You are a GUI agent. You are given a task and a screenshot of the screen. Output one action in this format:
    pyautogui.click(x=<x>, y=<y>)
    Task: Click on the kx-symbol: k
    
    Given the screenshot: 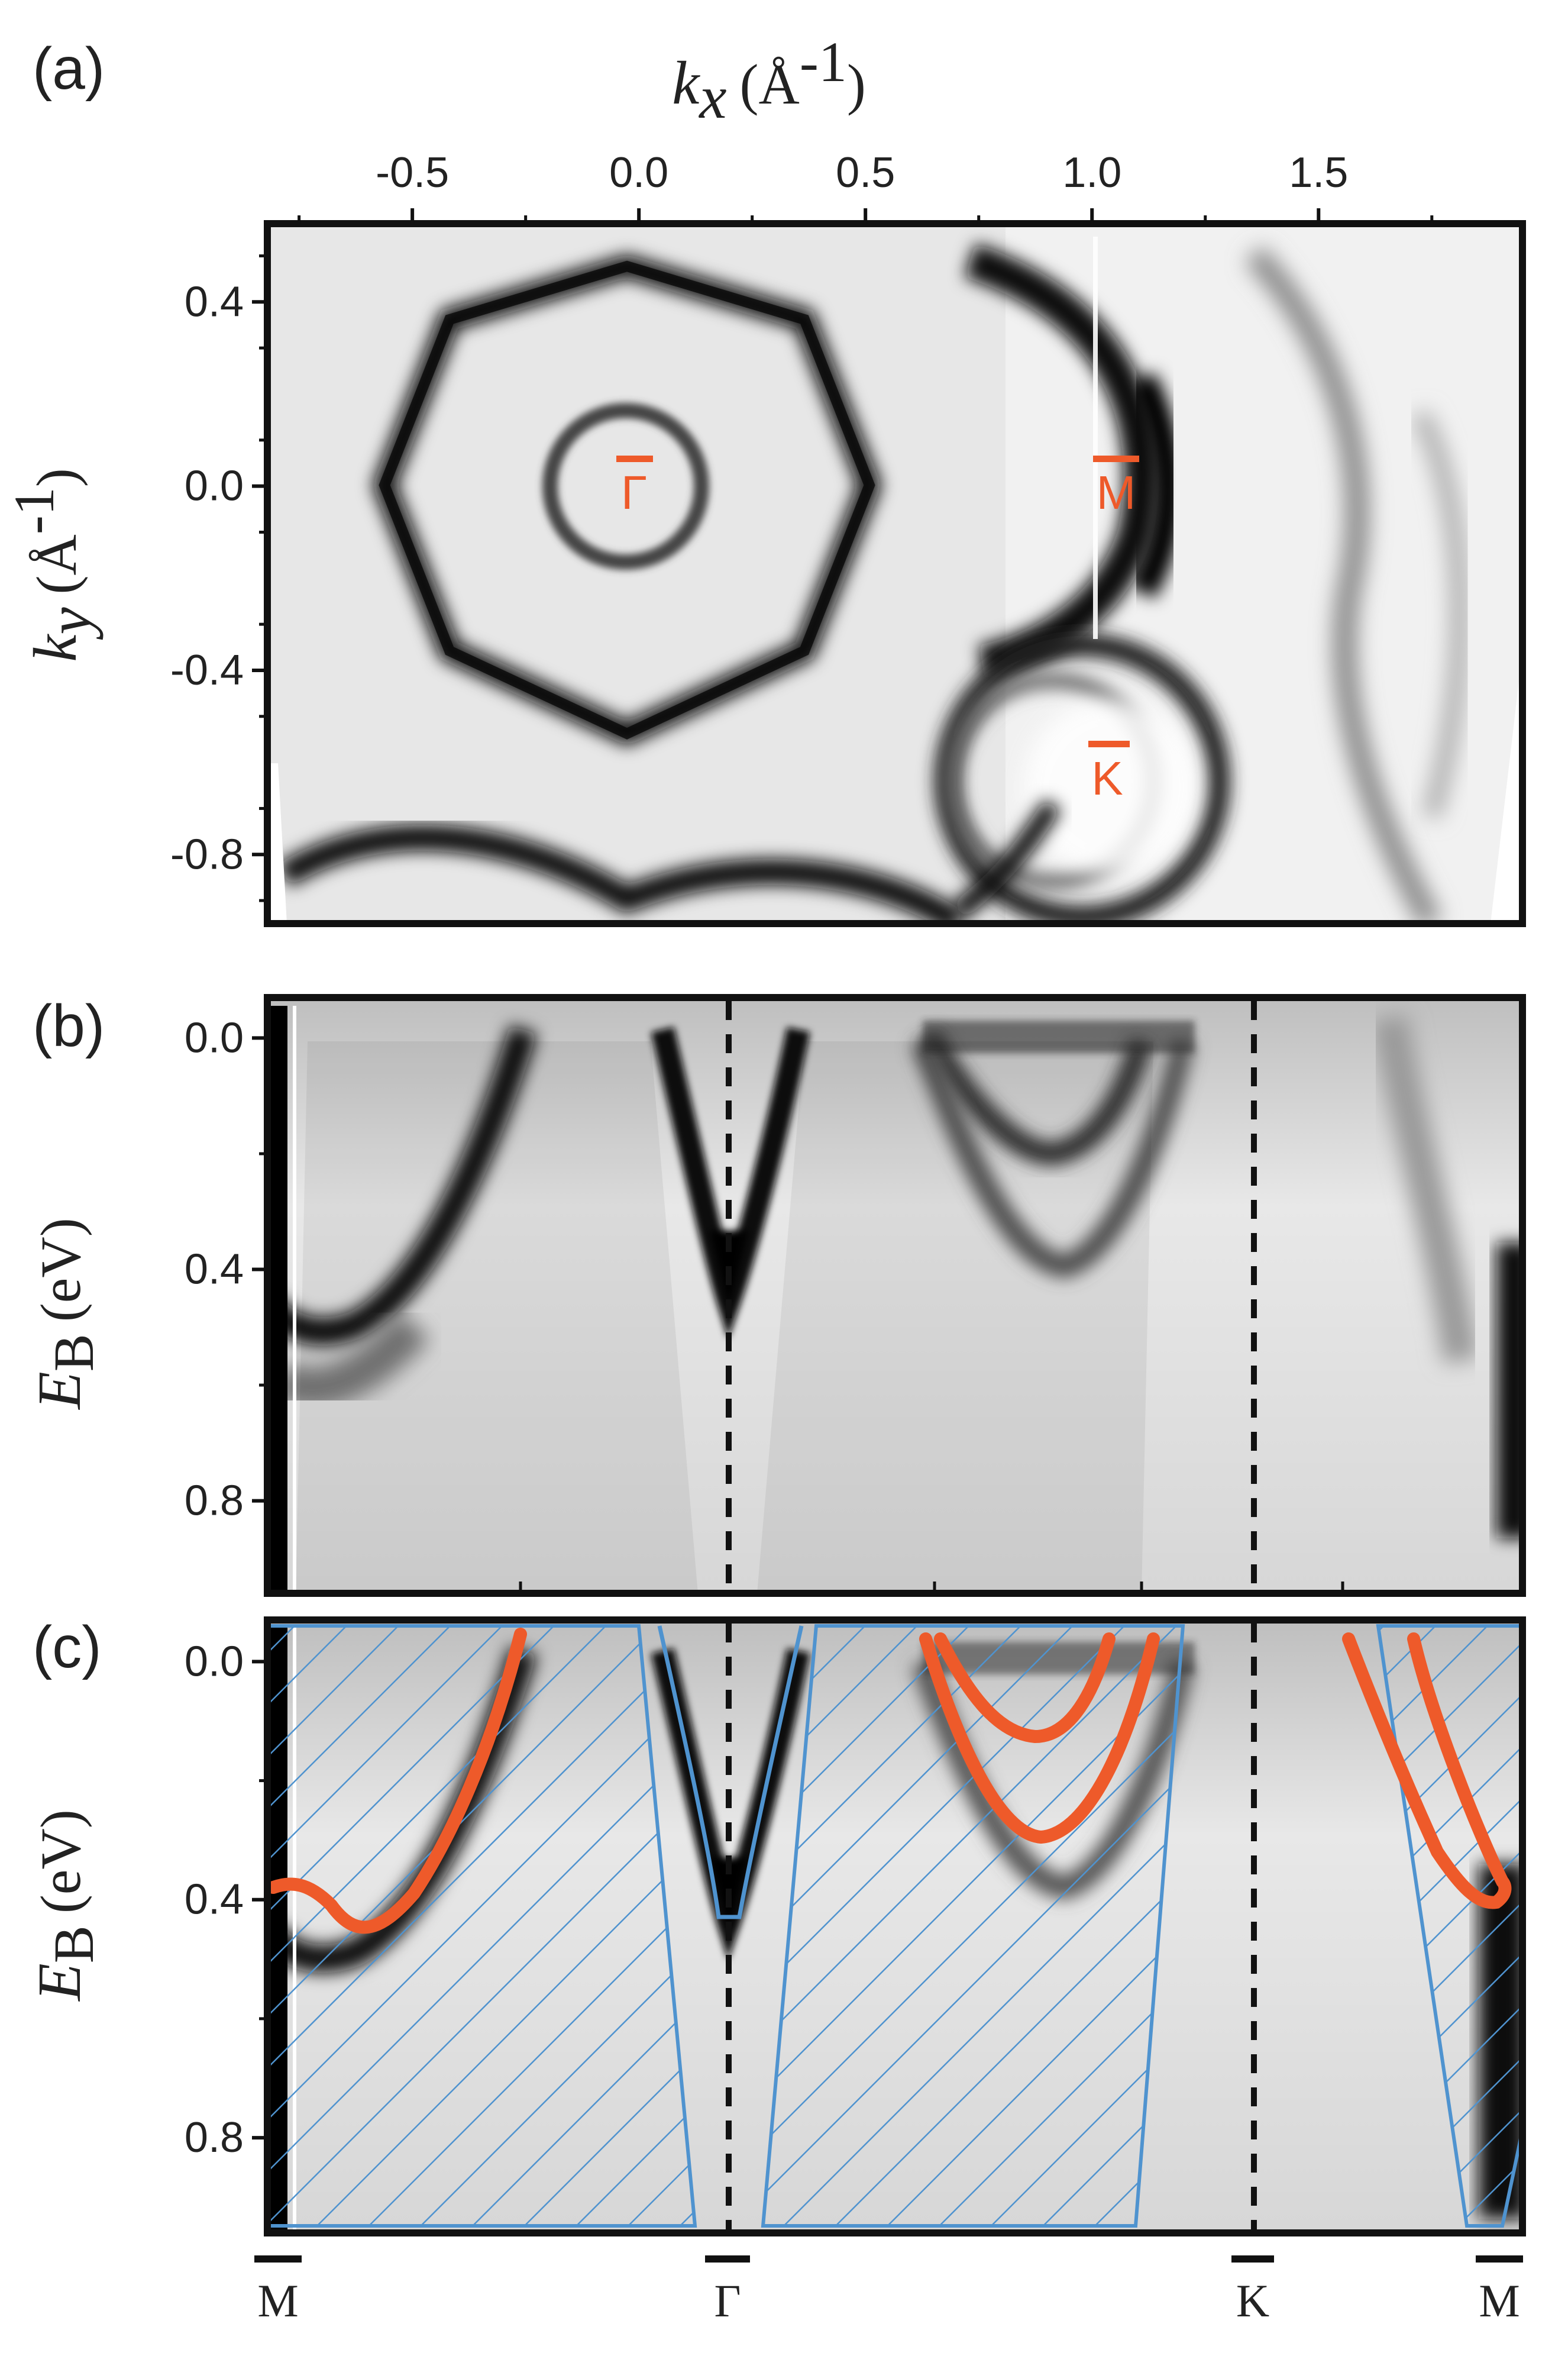 What is the action you would take?
    pyautogui.click(x=686, y=83)
    